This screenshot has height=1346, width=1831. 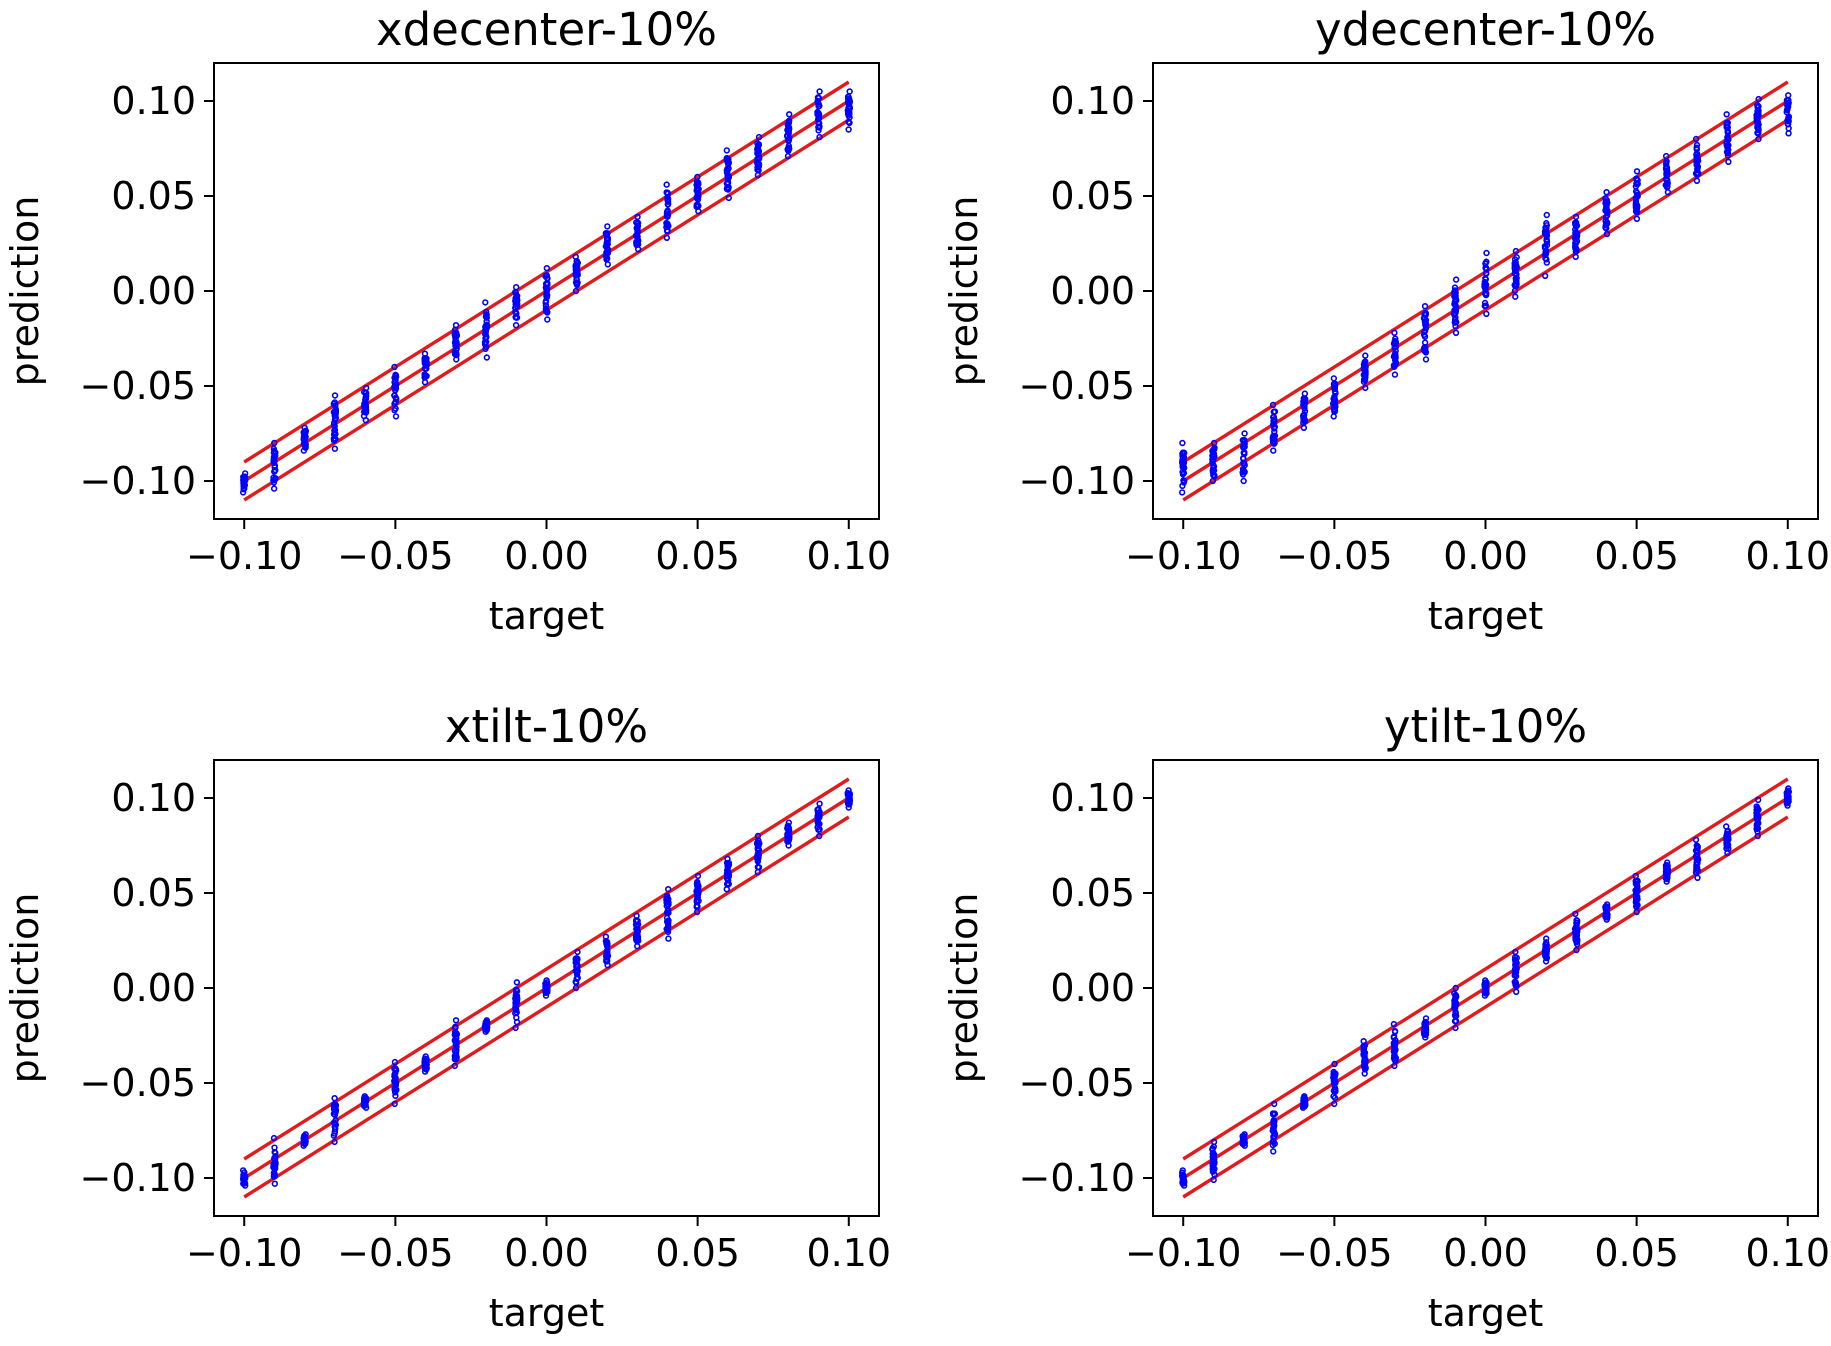 What do you see at coordinates (1183, 1253) in the screenshot?
I see `x-tick-label: −0.10` at bounding box center [1183, 1253].